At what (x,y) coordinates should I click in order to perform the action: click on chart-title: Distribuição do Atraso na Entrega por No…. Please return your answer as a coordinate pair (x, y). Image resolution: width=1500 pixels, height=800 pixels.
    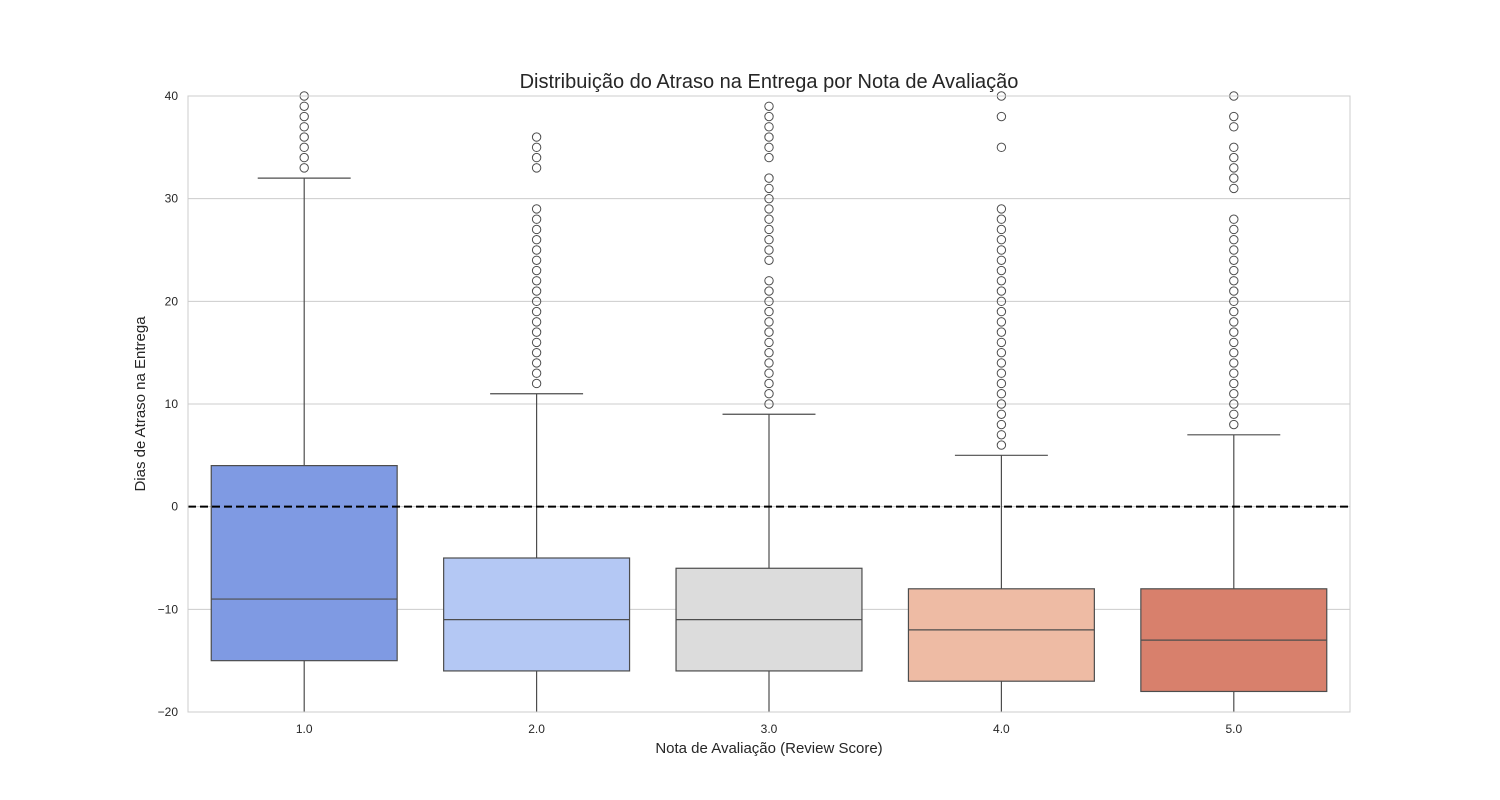
    Looking at the image, I should click on (769, 82).